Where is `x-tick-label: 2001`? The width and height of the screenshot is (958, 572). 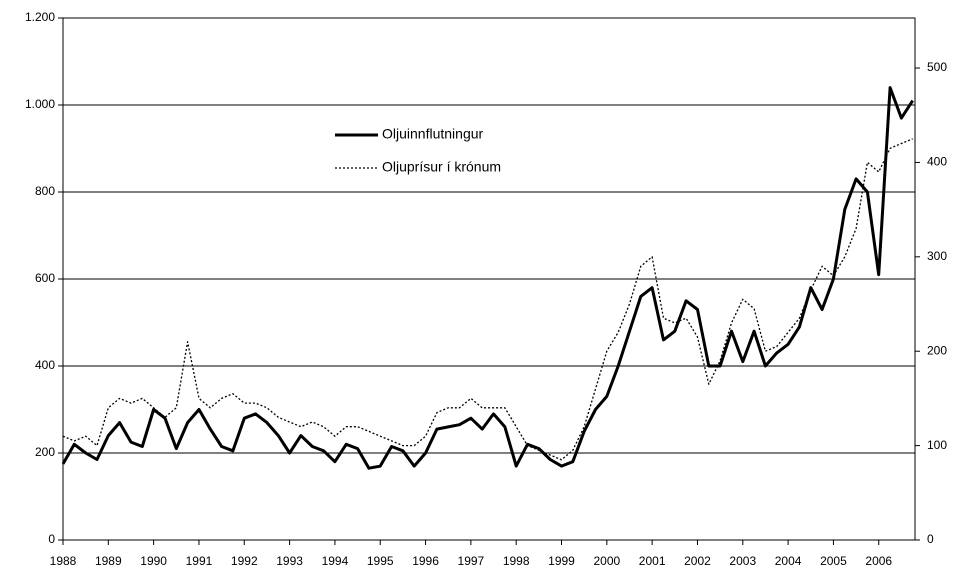 x-tick-label: 2001 is located at coordinates (652, 561).